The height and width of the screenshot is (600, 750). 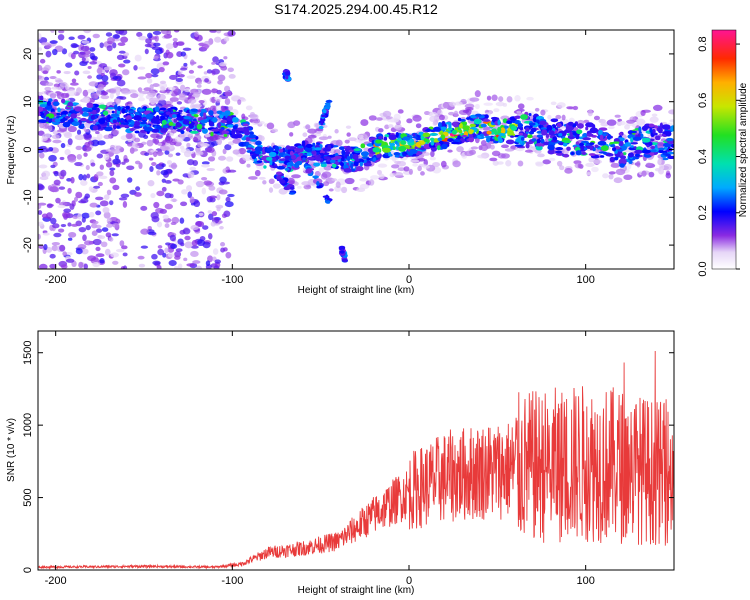 I want to click on snr-ytick-label: 1500, so click(x=28, y=352).